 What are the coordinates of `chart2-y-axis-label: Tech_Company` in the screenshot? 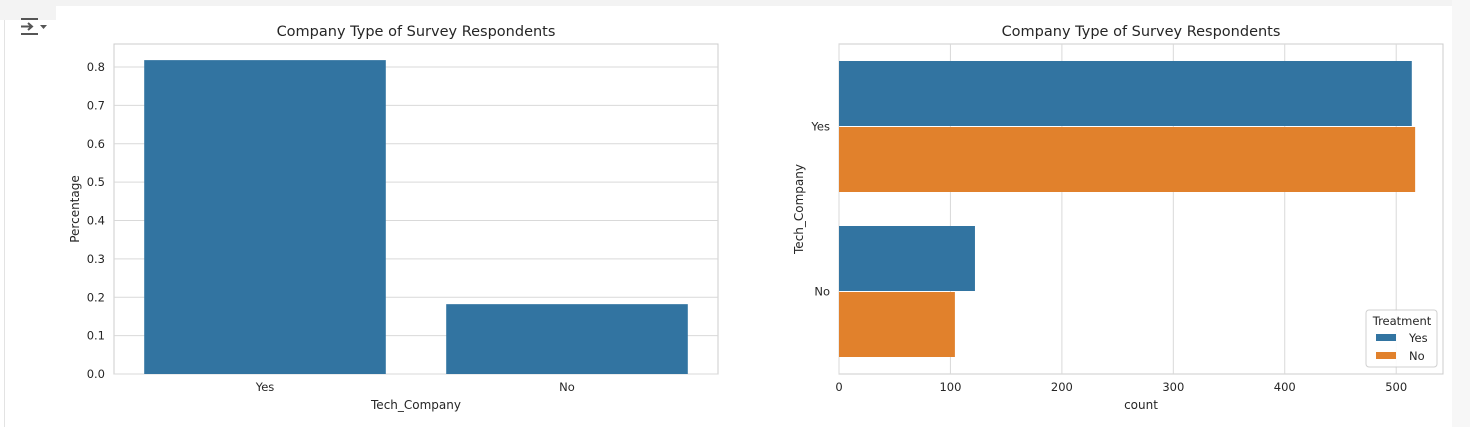 It's located at (799, 209).